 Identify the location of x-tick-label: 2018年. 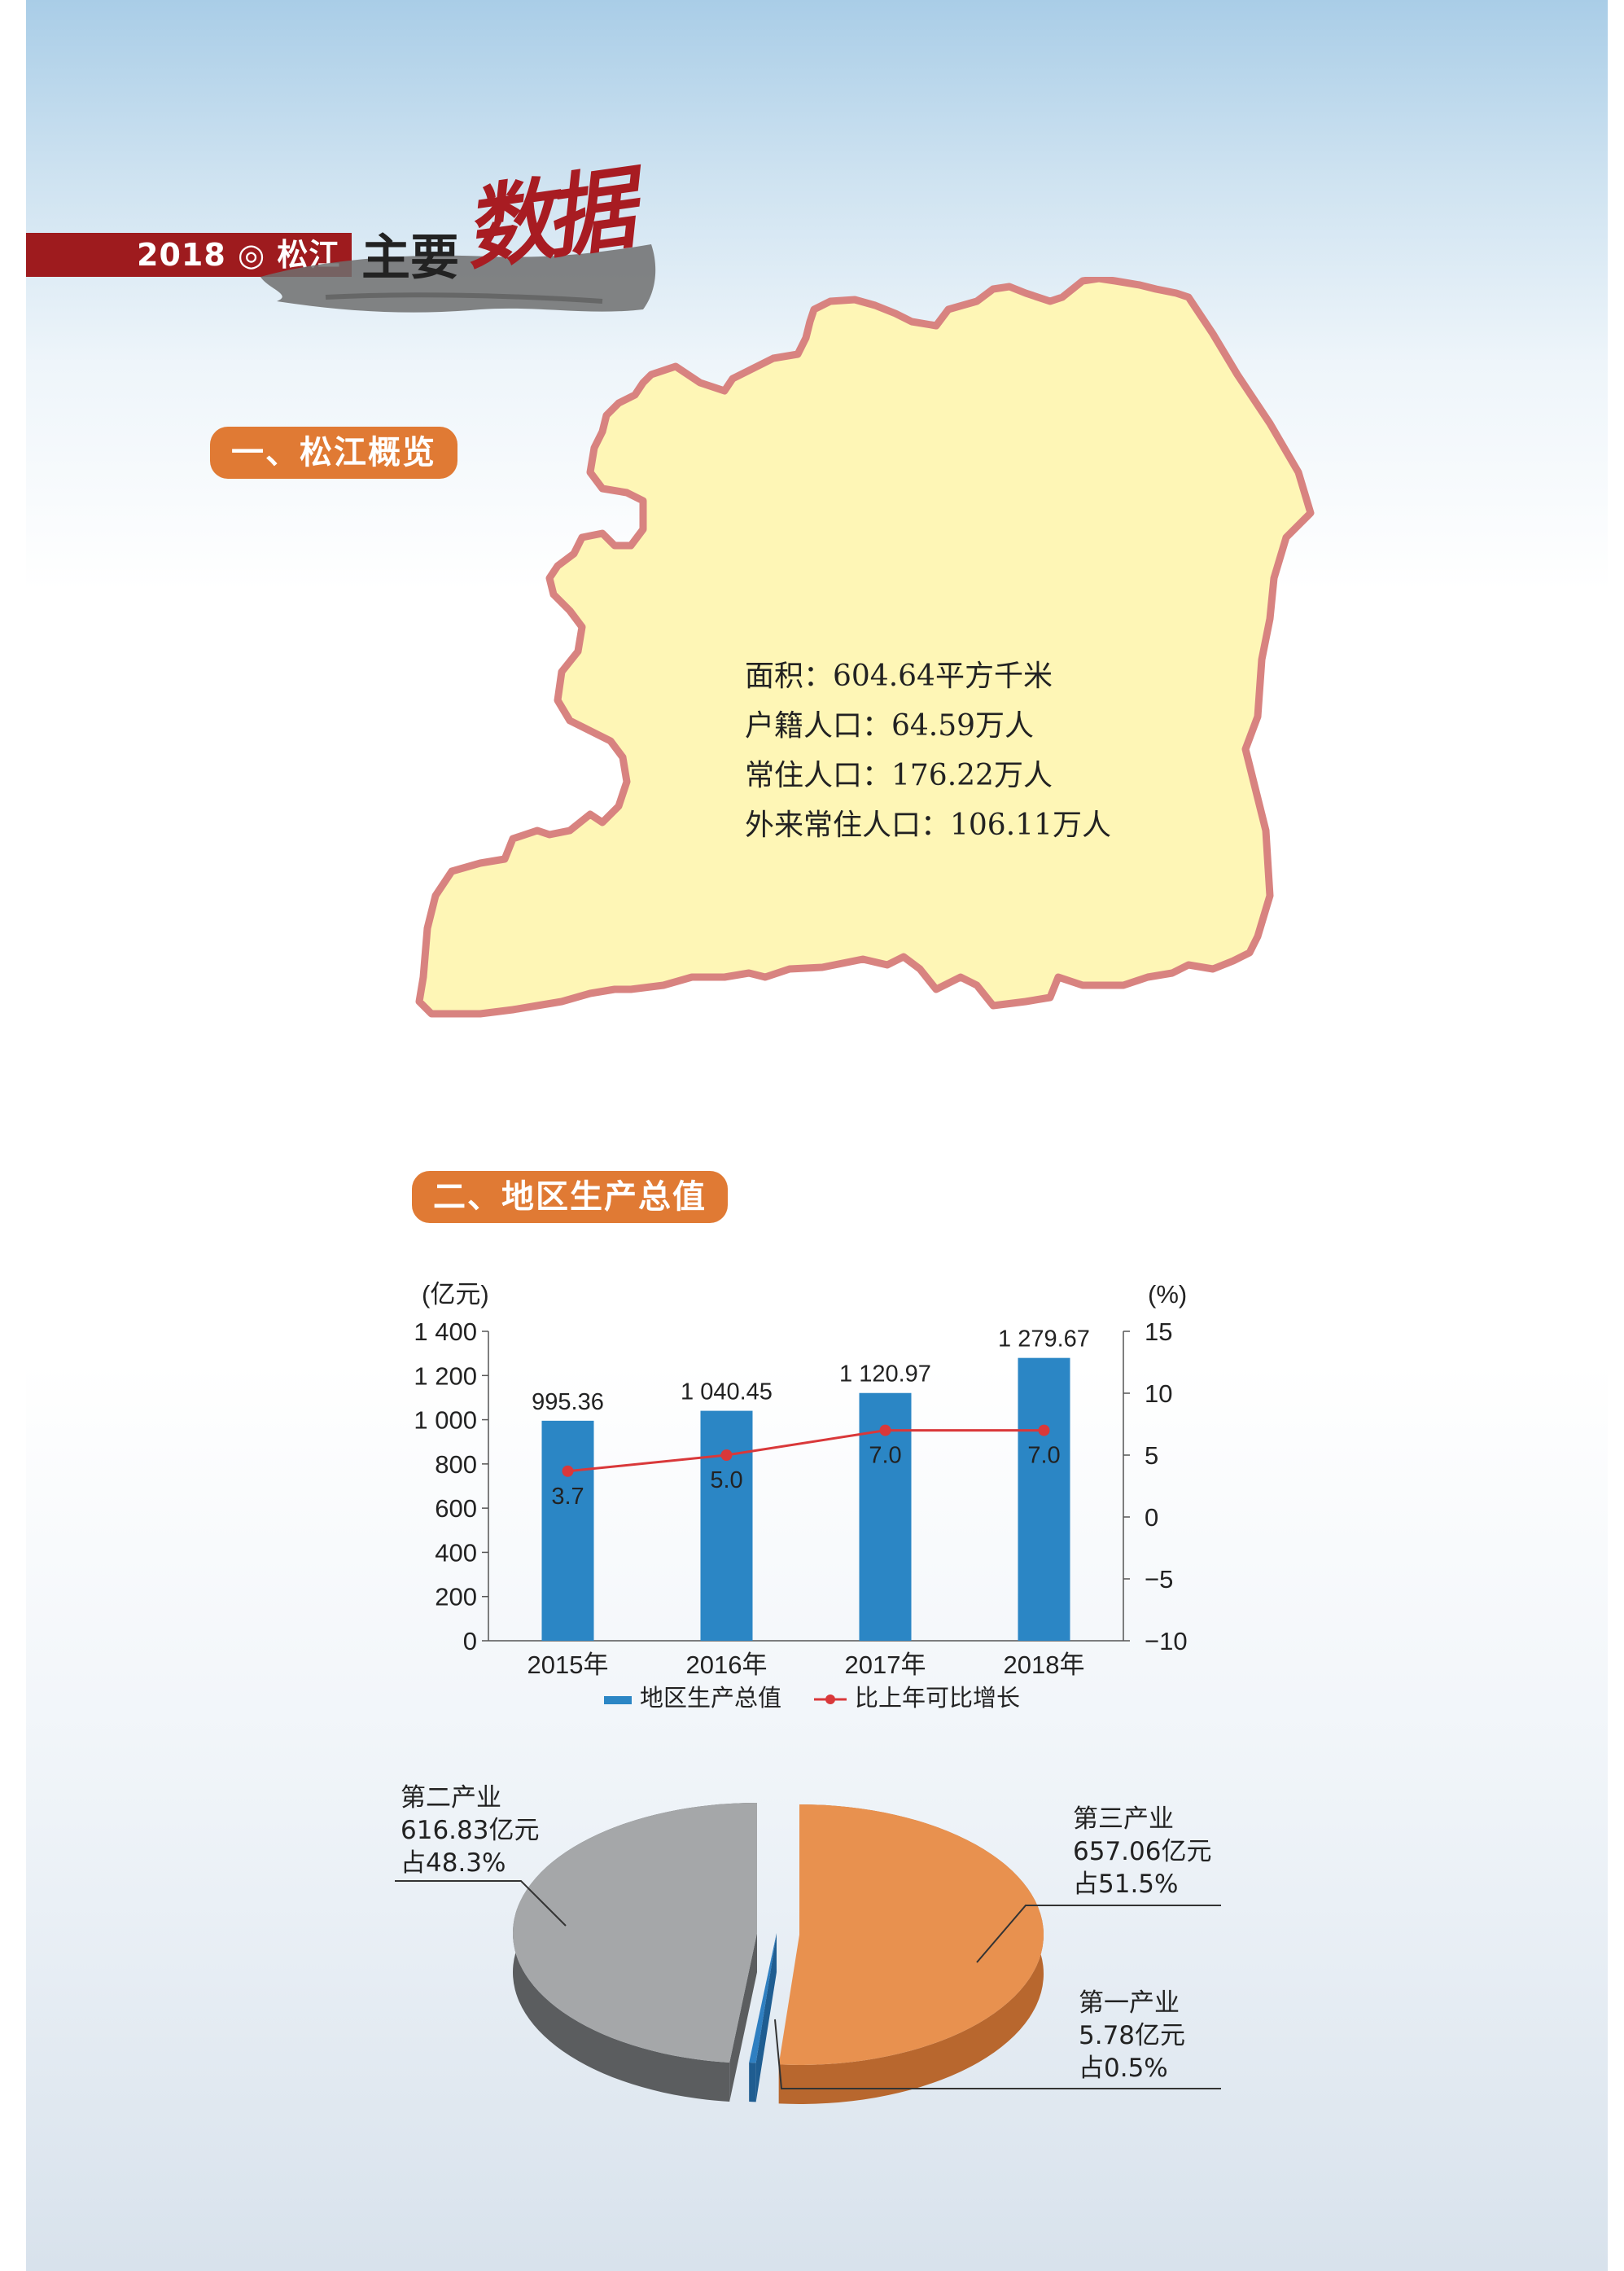
(1044, 1665).